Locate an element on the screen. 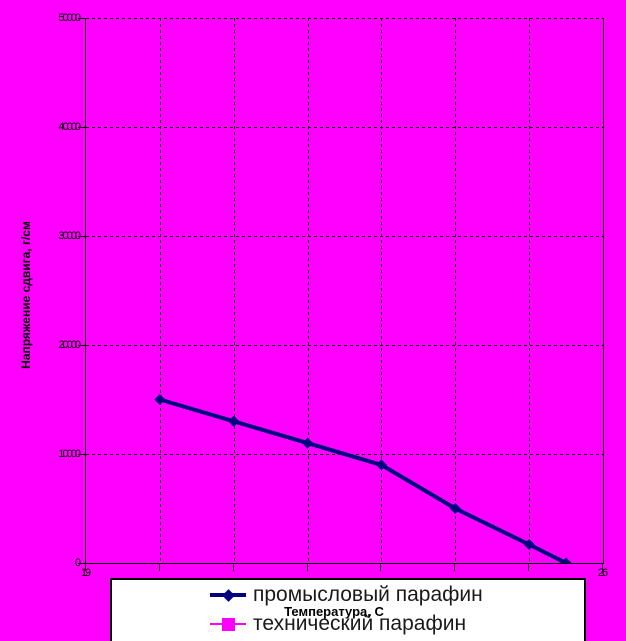  y-axis-tick-label: 20000 is located at coordinates (69, 345).